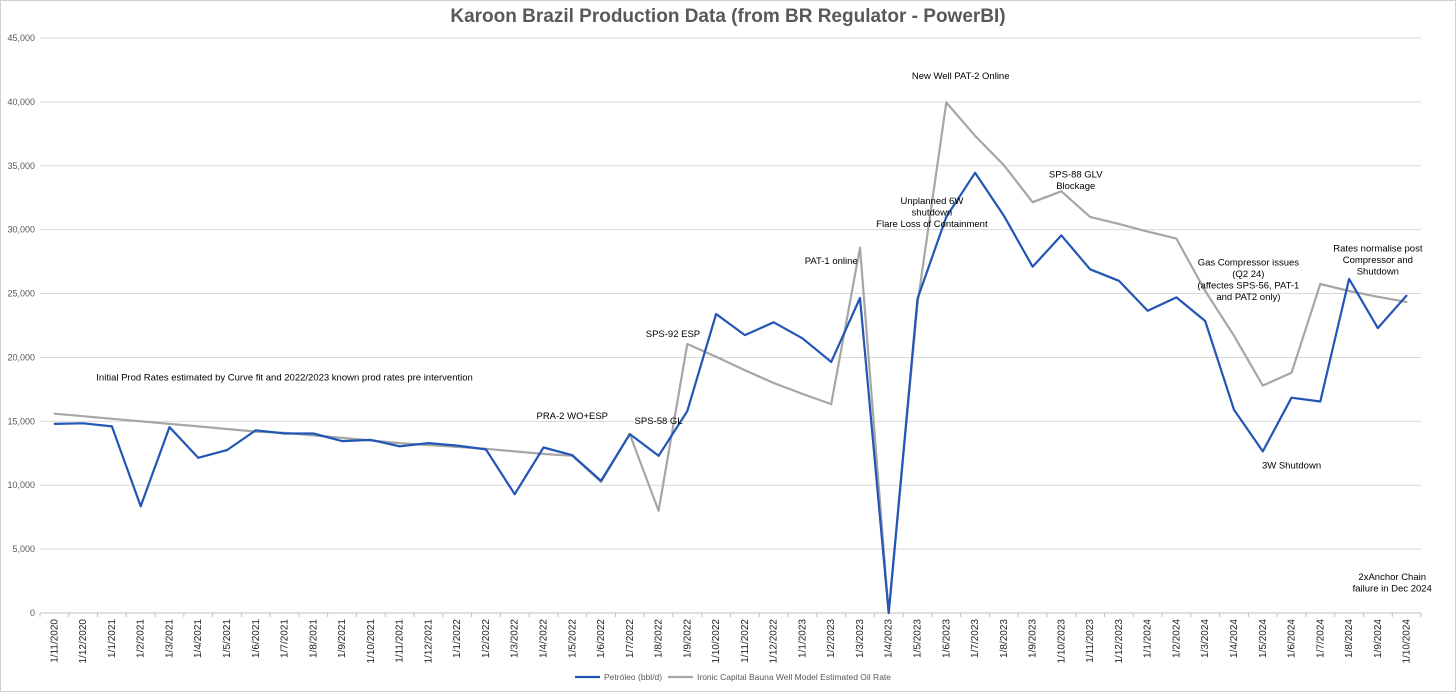 The image size is (1456, 692). What do you see at coordinates (83, 641) in the screenshot?
I see `x-tick-label: 1/12/2020` at bounding box center [83, 641].